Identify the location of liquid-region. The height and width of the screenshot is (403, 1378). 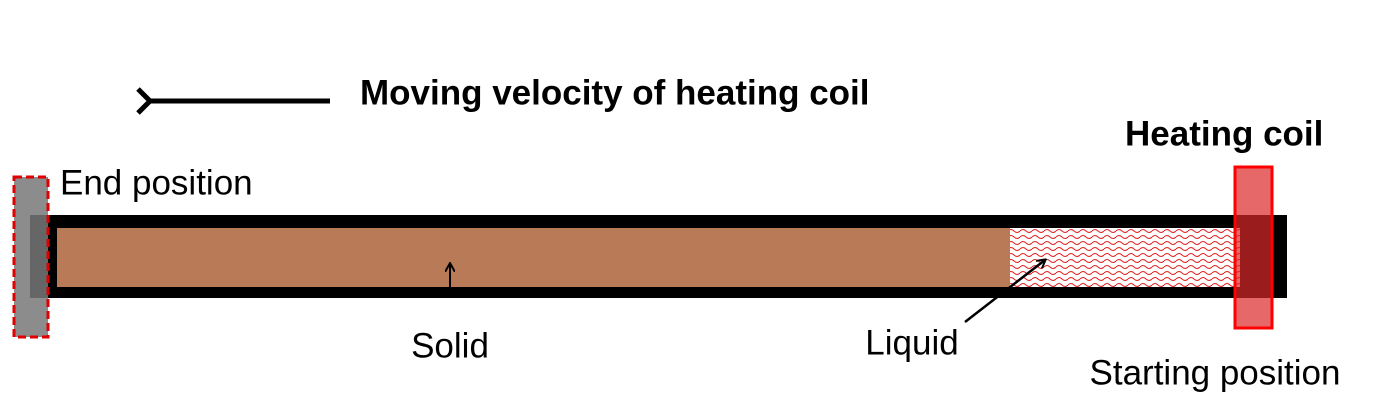
(1125, 257).